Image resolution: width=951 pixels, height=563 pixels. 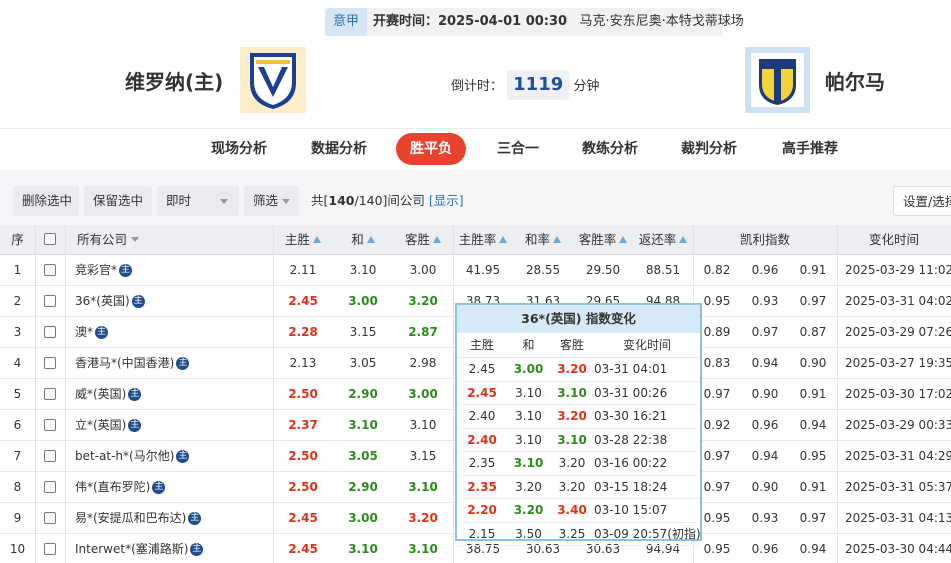 I want to click on column-header: 和率, so click(x=543, y=240).